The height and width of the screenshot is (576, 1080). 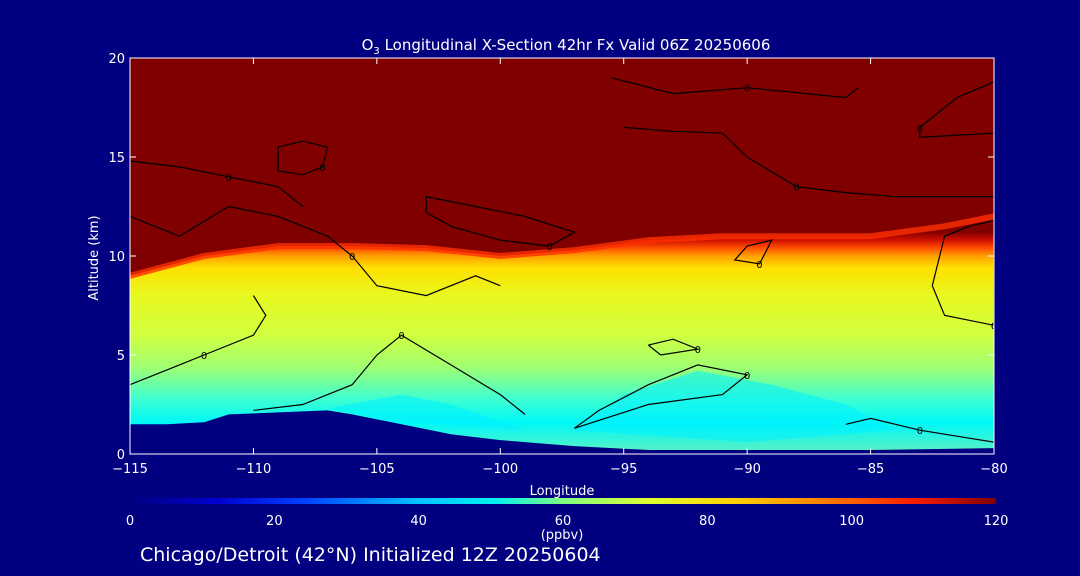 I want to click on colorbar: 0 20 40 60 80 100 120 (ppbv), so click(x=567, y=520).